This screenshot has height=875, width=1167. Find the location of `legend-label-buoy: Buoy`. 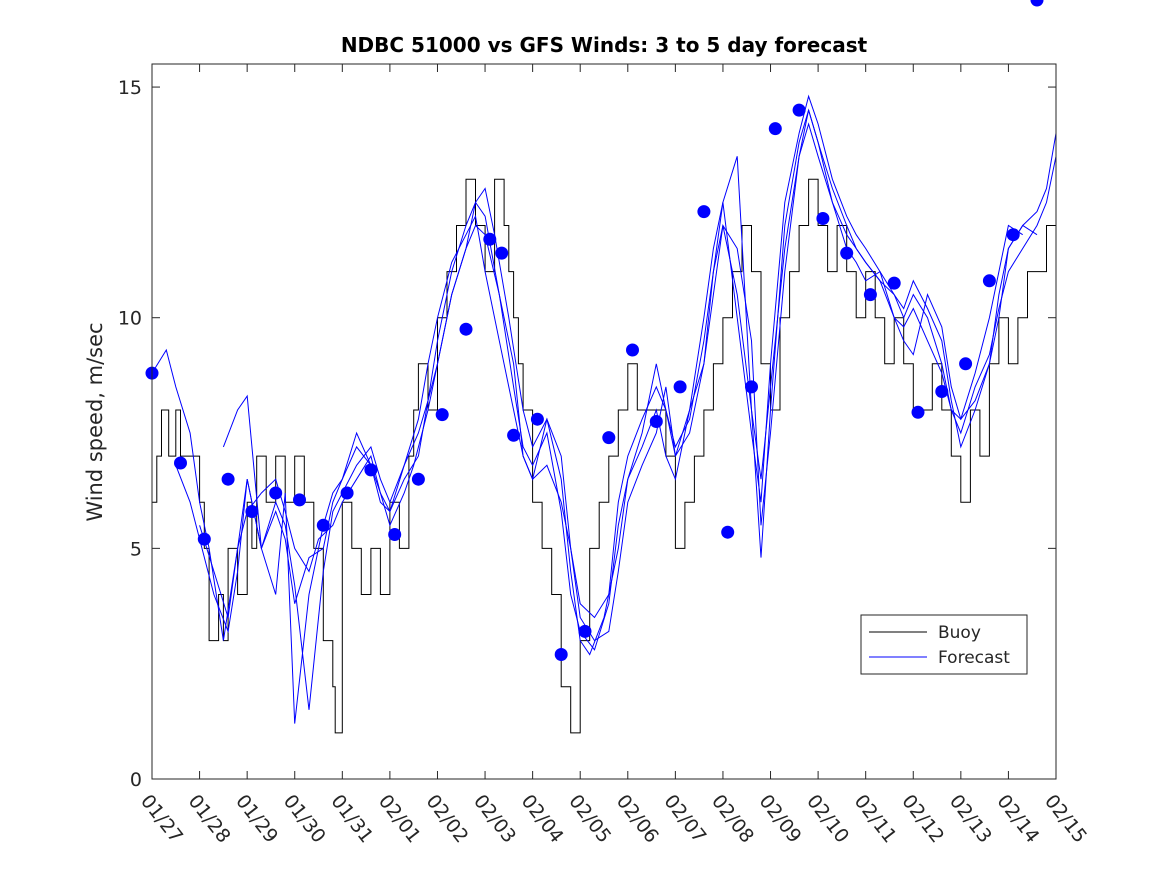

legend-label-buoy: Buoy is located at coordinates (959, 633).